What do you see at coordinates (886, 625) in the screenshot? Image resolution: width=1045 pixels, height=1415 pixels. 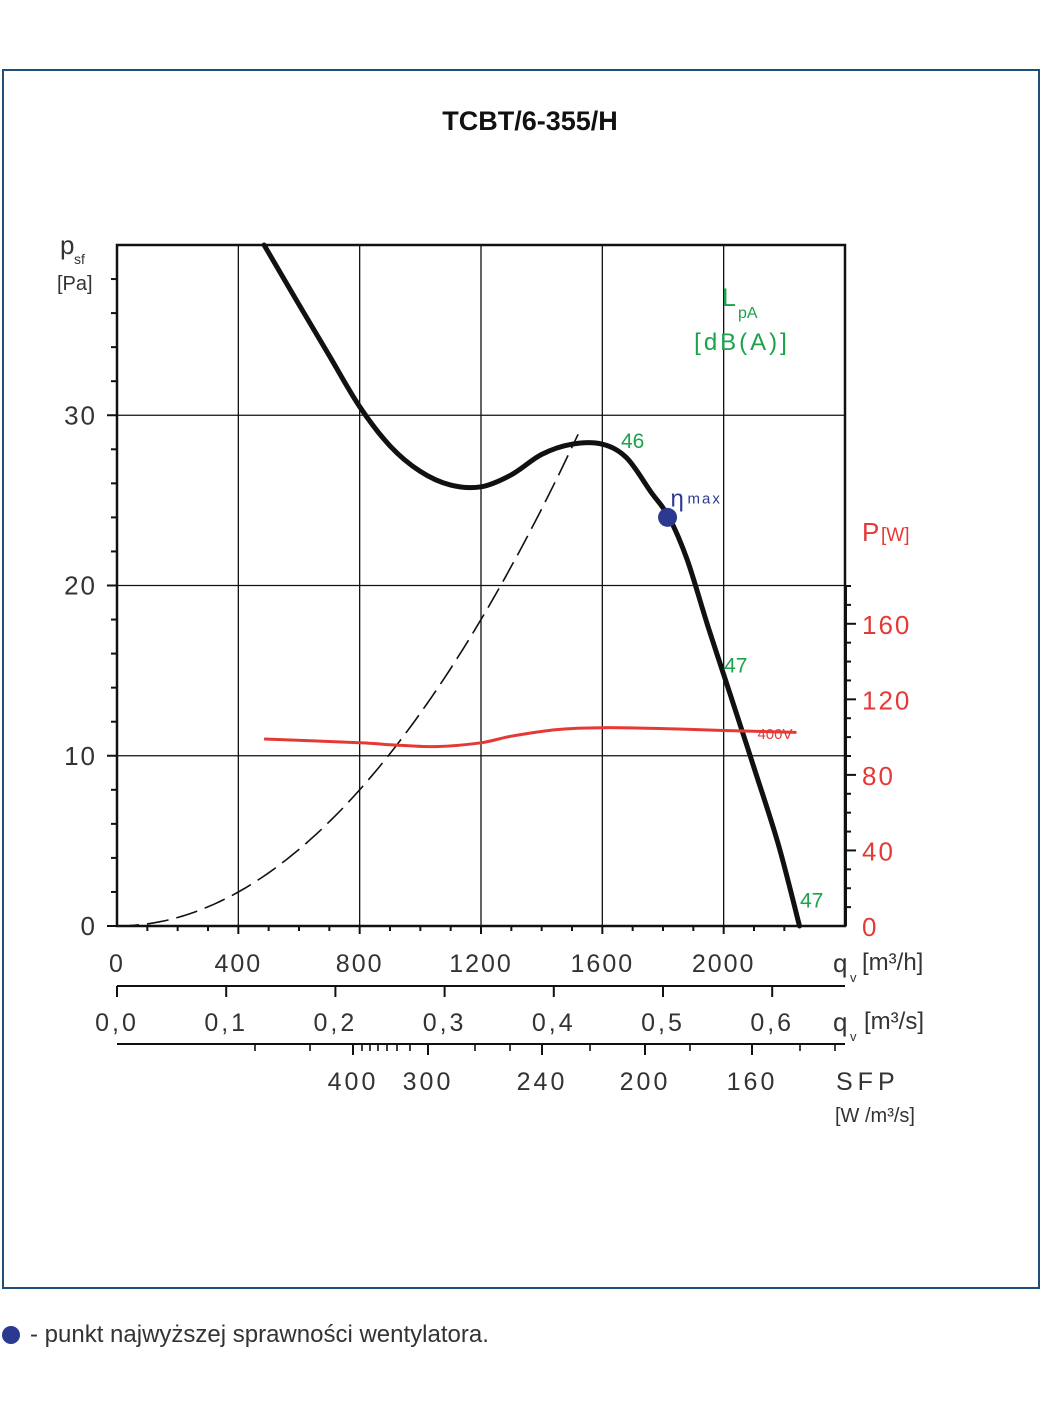 I see `power-tick-label: 160` at bounding box center [886, 625].